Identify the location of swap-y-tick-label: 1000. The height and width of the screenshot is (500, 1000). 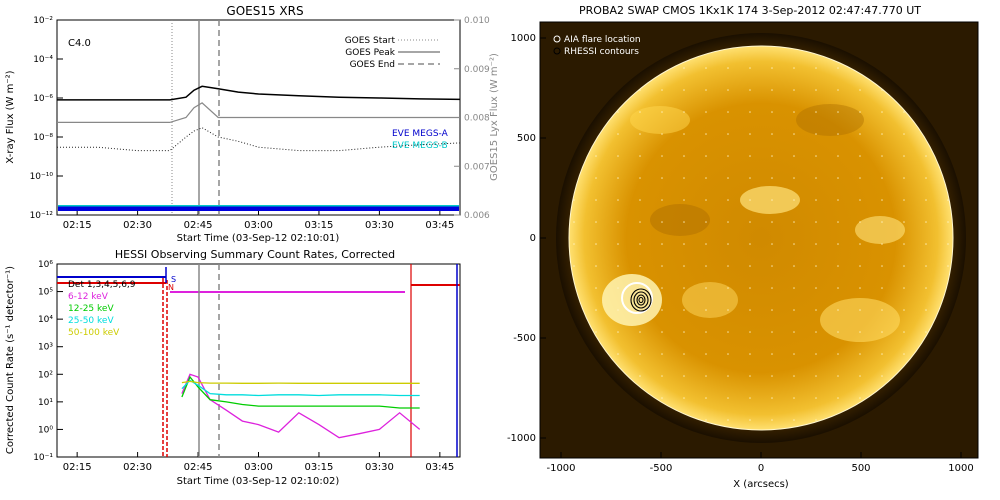
(523, 38).